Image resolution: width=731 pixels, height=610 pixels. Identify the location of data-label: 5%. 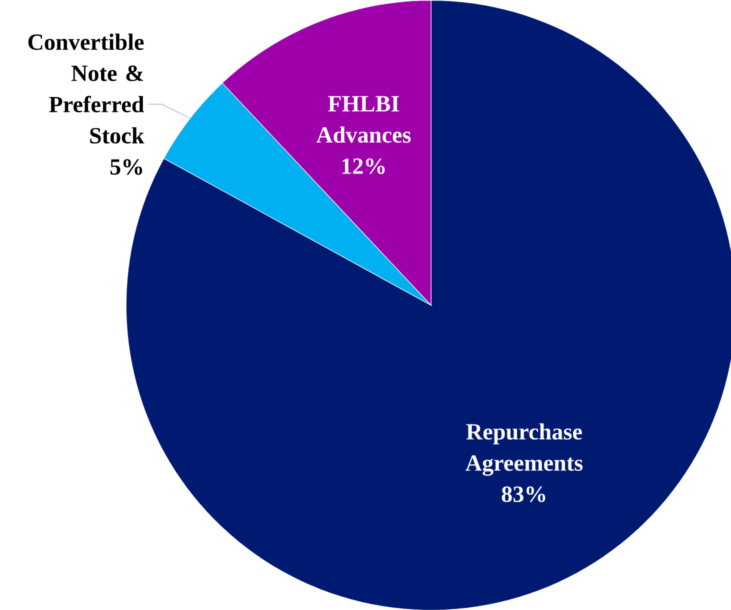
(126, 167).